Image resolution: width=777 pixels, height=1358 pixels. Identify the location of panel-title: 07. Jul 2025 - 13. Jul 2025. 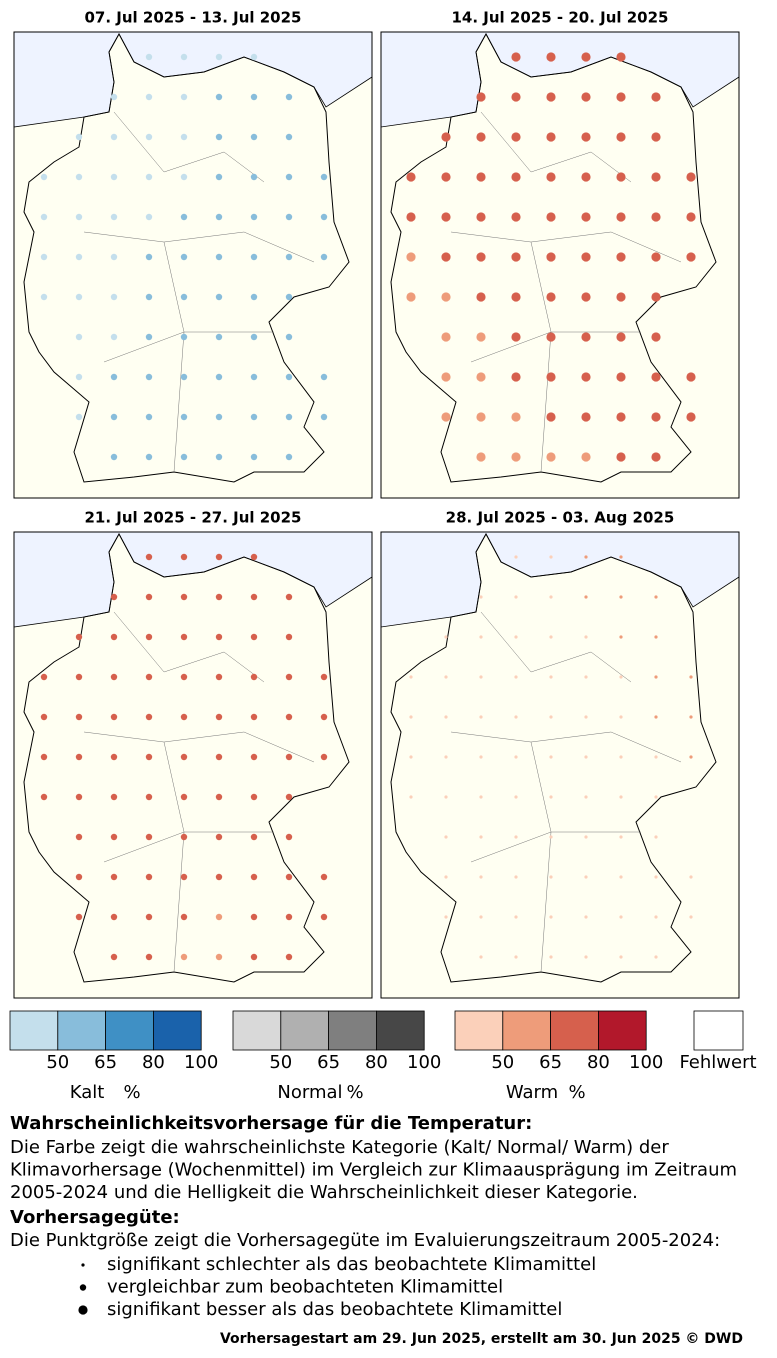
(192, 18).